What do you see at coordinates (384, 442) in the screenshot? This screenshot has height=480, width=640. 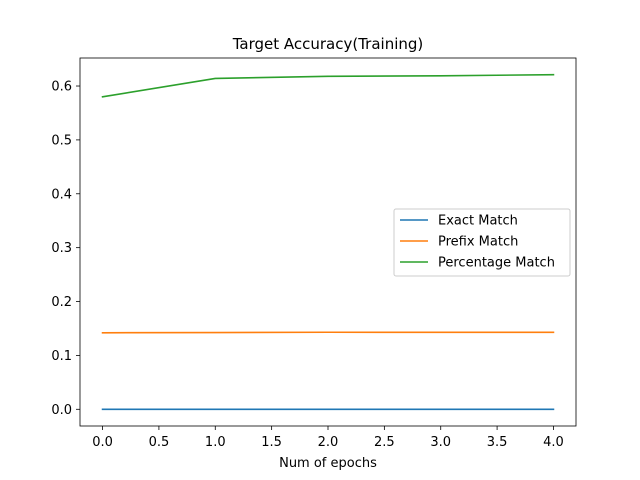 I see `x-tick-label: 2.5` at bounding box center [384, 442].